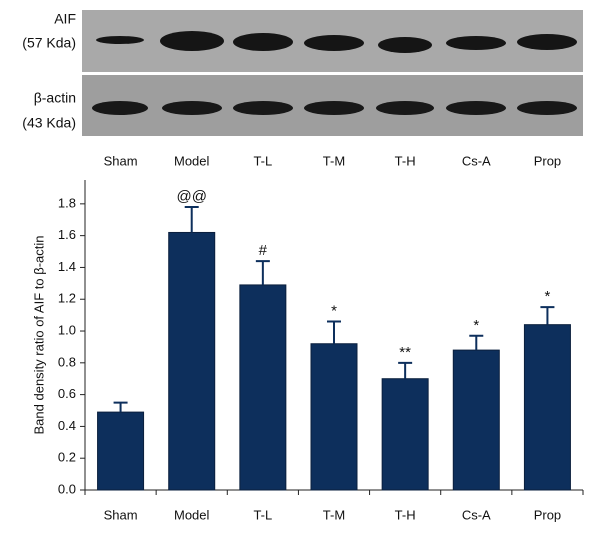  Describe the element at coordinates (121, 514) in the screenshot. I see `x-tick-label: Sham` at that location.